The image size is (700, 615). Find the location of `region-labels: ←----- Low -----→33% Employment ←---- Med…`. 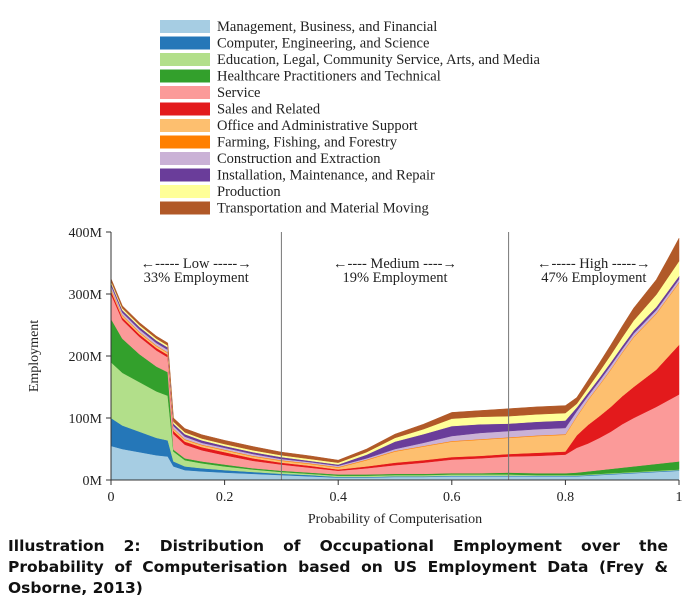

region-labels: ←----- Low -----→33% Employment ←---- Med… is located at coordinates (396, 271).